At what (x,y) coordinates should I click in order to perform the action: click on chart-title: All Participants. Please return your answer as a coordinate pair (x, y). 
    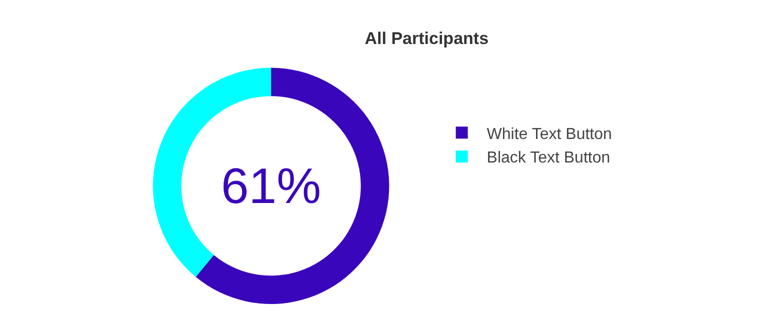
    Looking at the image, I should click on (426, 38).